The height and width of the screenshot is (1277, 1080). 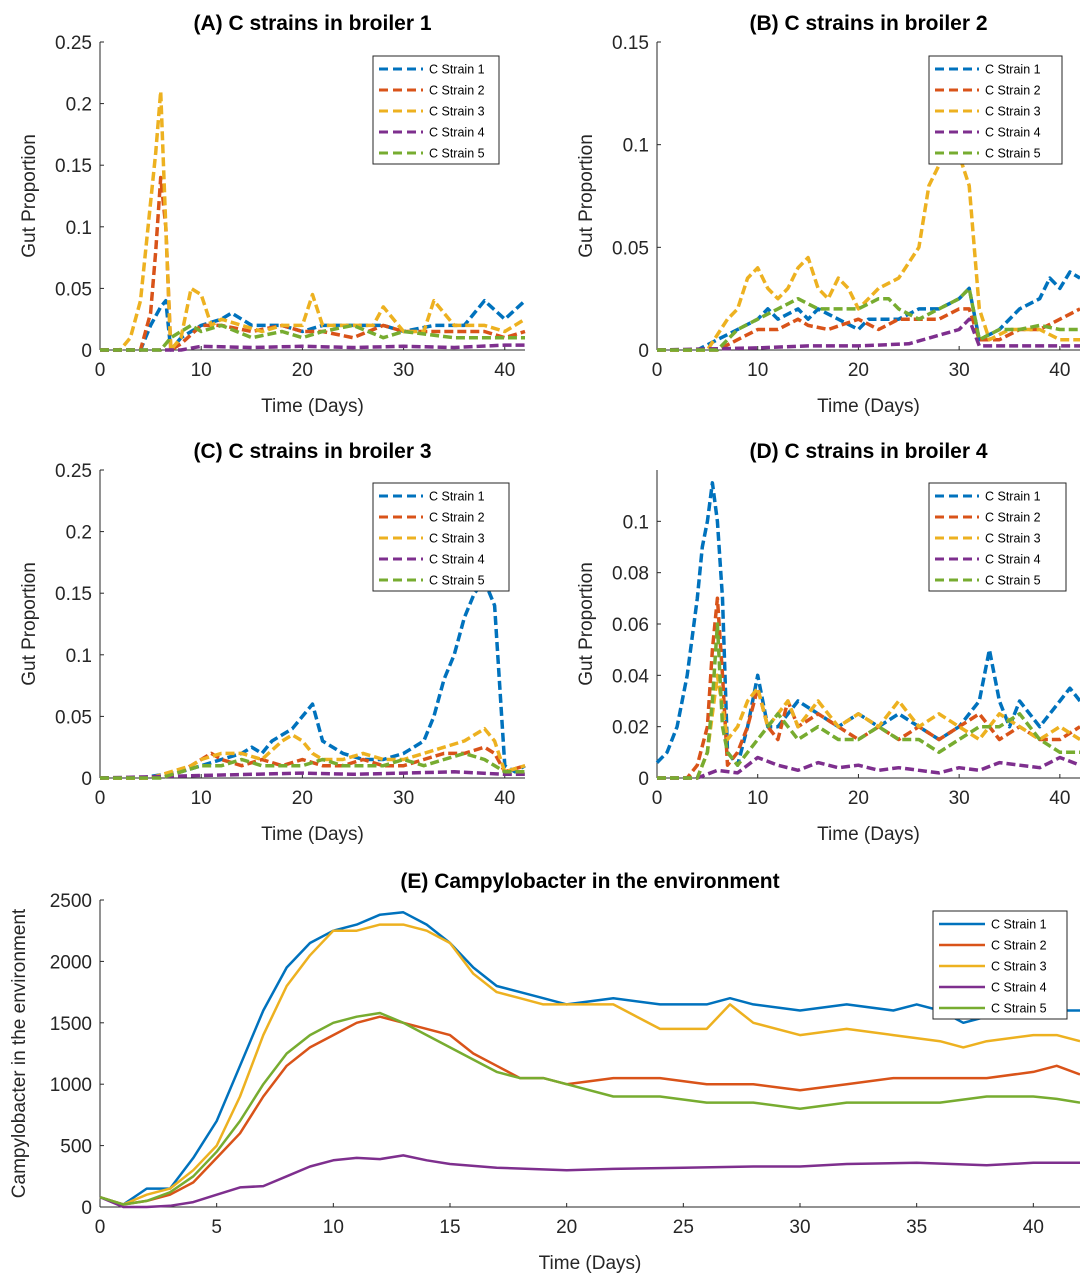 I want to click on y-tick-label: 0.04, so click(x=630, y=676).